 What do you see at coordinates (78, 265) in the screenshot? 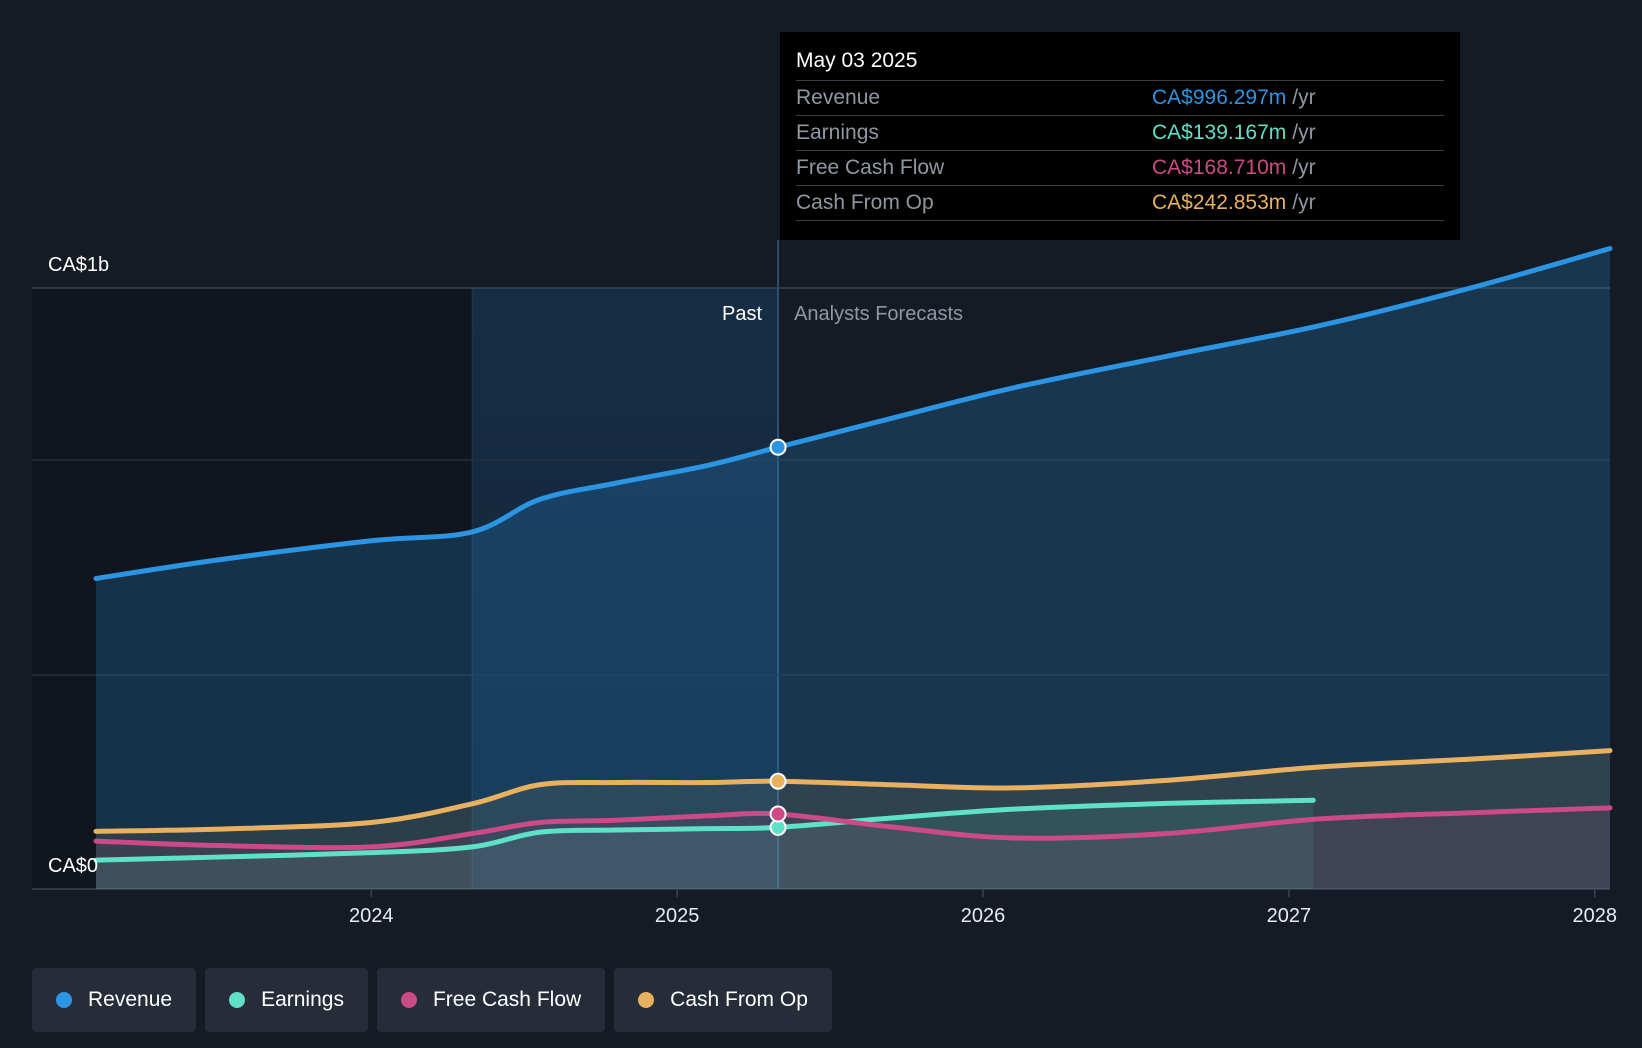
I see `y-label-top: CA$1b` at bounding box center [78, 265].